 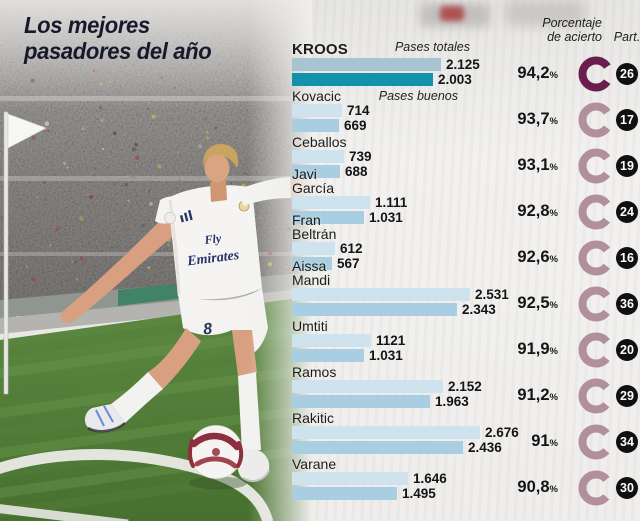 I want to click on shorts-number-8: 8, so click(x=207, y=330).